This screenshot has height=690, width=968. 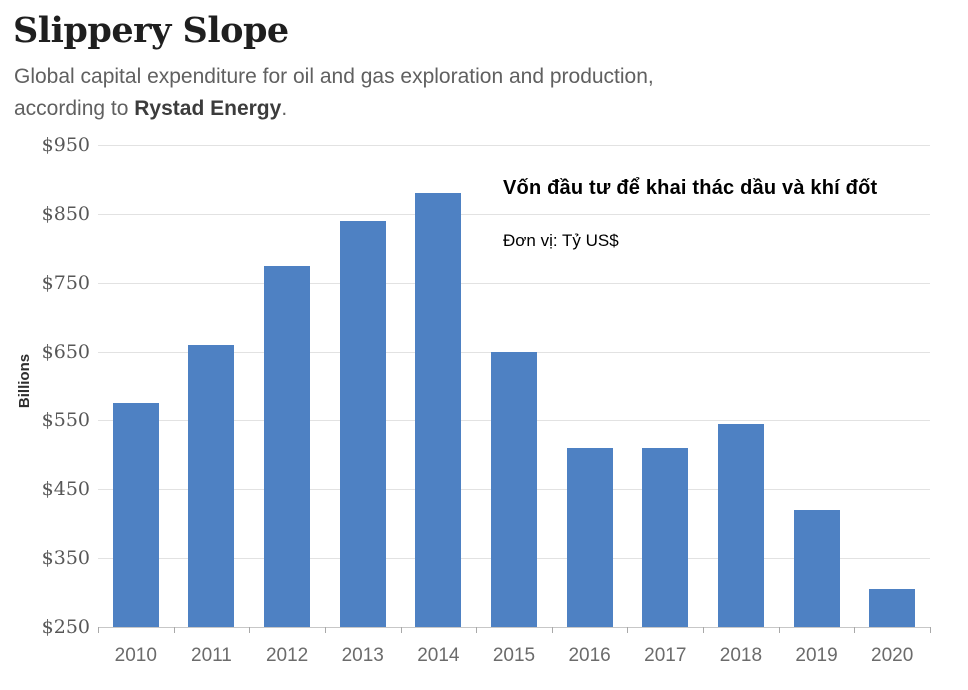 I want to click on bar-2011, so click(x=211, y=485).